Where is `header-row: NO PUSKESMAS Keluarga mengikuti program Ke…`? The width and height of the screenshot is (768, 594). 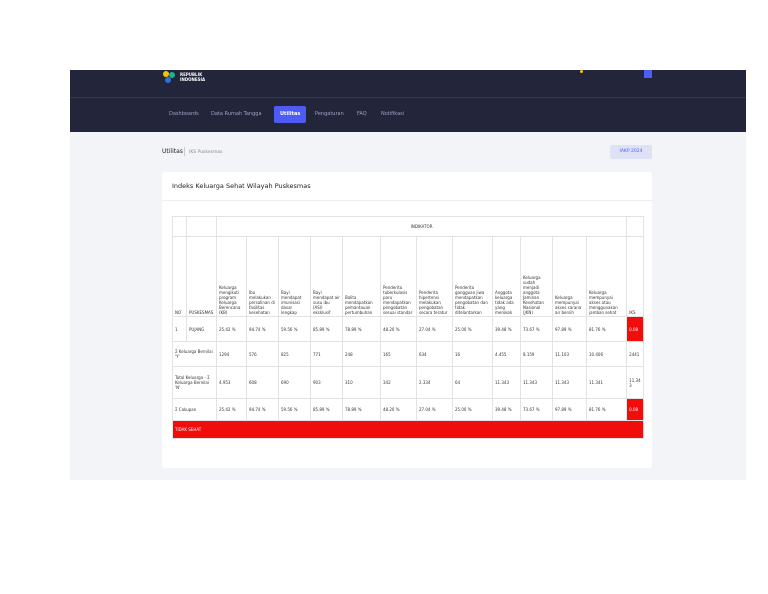 header-row: NO PUSKESMAS Keluarga mengikuti program Ke… is located at coordinates (408, 276).